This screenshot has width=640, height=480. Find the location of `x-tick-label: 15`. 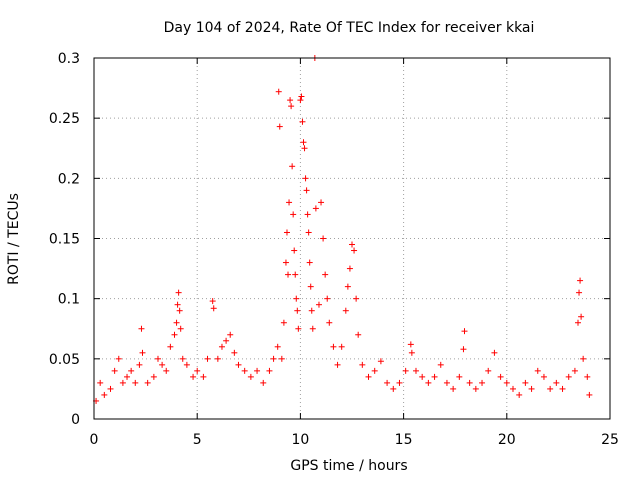

x-tick-label: 15 is located at coordinates (404, 440).